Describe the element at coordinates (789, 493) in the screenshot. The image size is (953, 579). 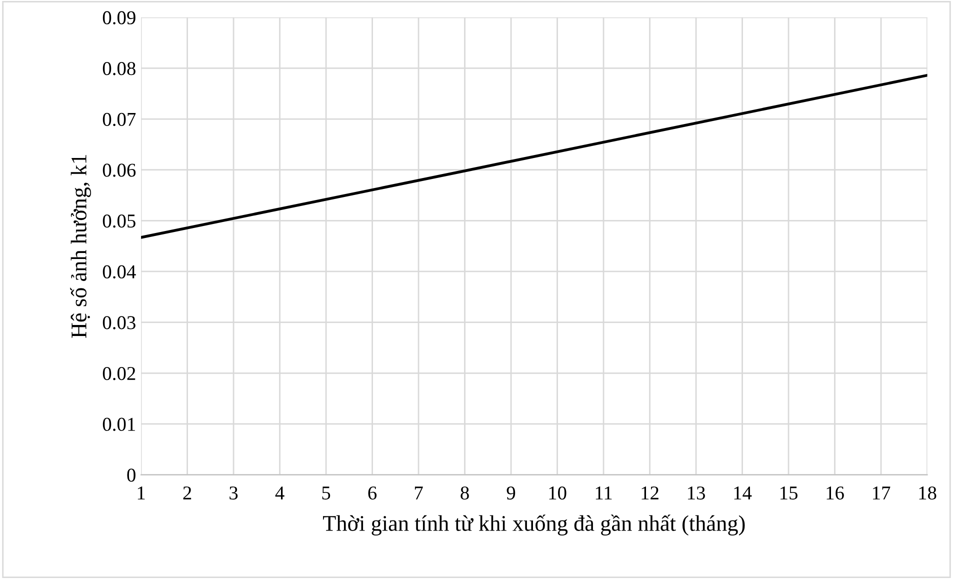
I see `x-tick-label: 15` at that location.